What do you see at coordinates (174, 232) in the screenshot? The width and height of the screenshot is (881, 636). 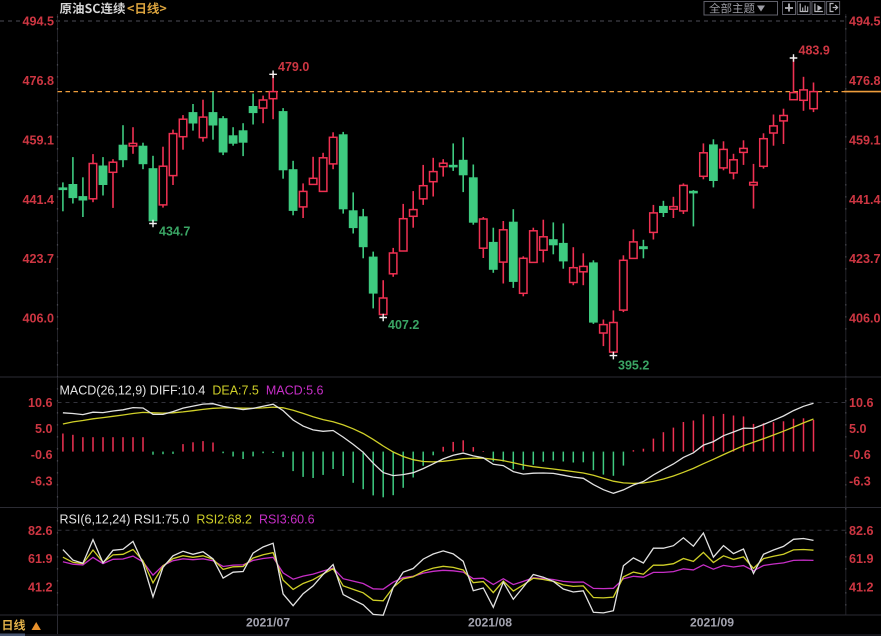 I see `svg-text: 434.7` at bounding box center [174, 232].